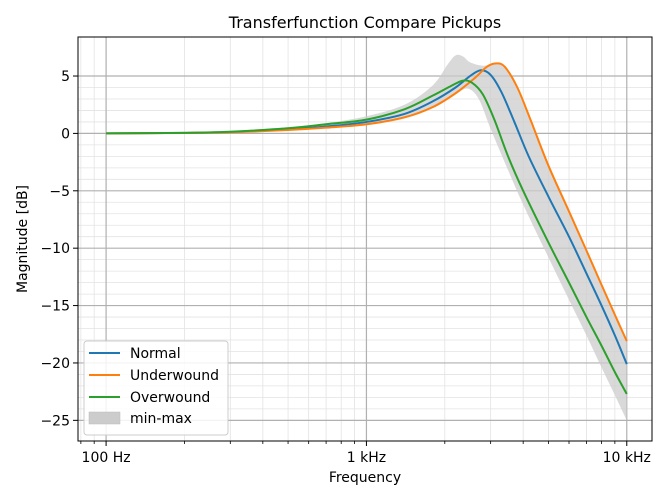 Image resolution: width=668 pixels, height=501 pixels. What do you see at coordinates (59, 192) in the screenshot?
I see `y-tick-label: −5` at bounding box center [59, 192].